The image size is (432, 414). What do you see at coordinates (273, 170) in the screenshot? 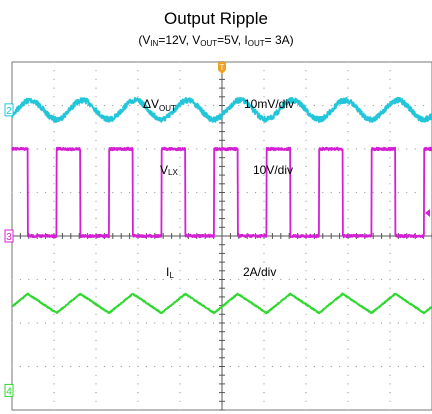
I see `trace-scale-vlx: 10V/div` at bounding box center [273, 170].